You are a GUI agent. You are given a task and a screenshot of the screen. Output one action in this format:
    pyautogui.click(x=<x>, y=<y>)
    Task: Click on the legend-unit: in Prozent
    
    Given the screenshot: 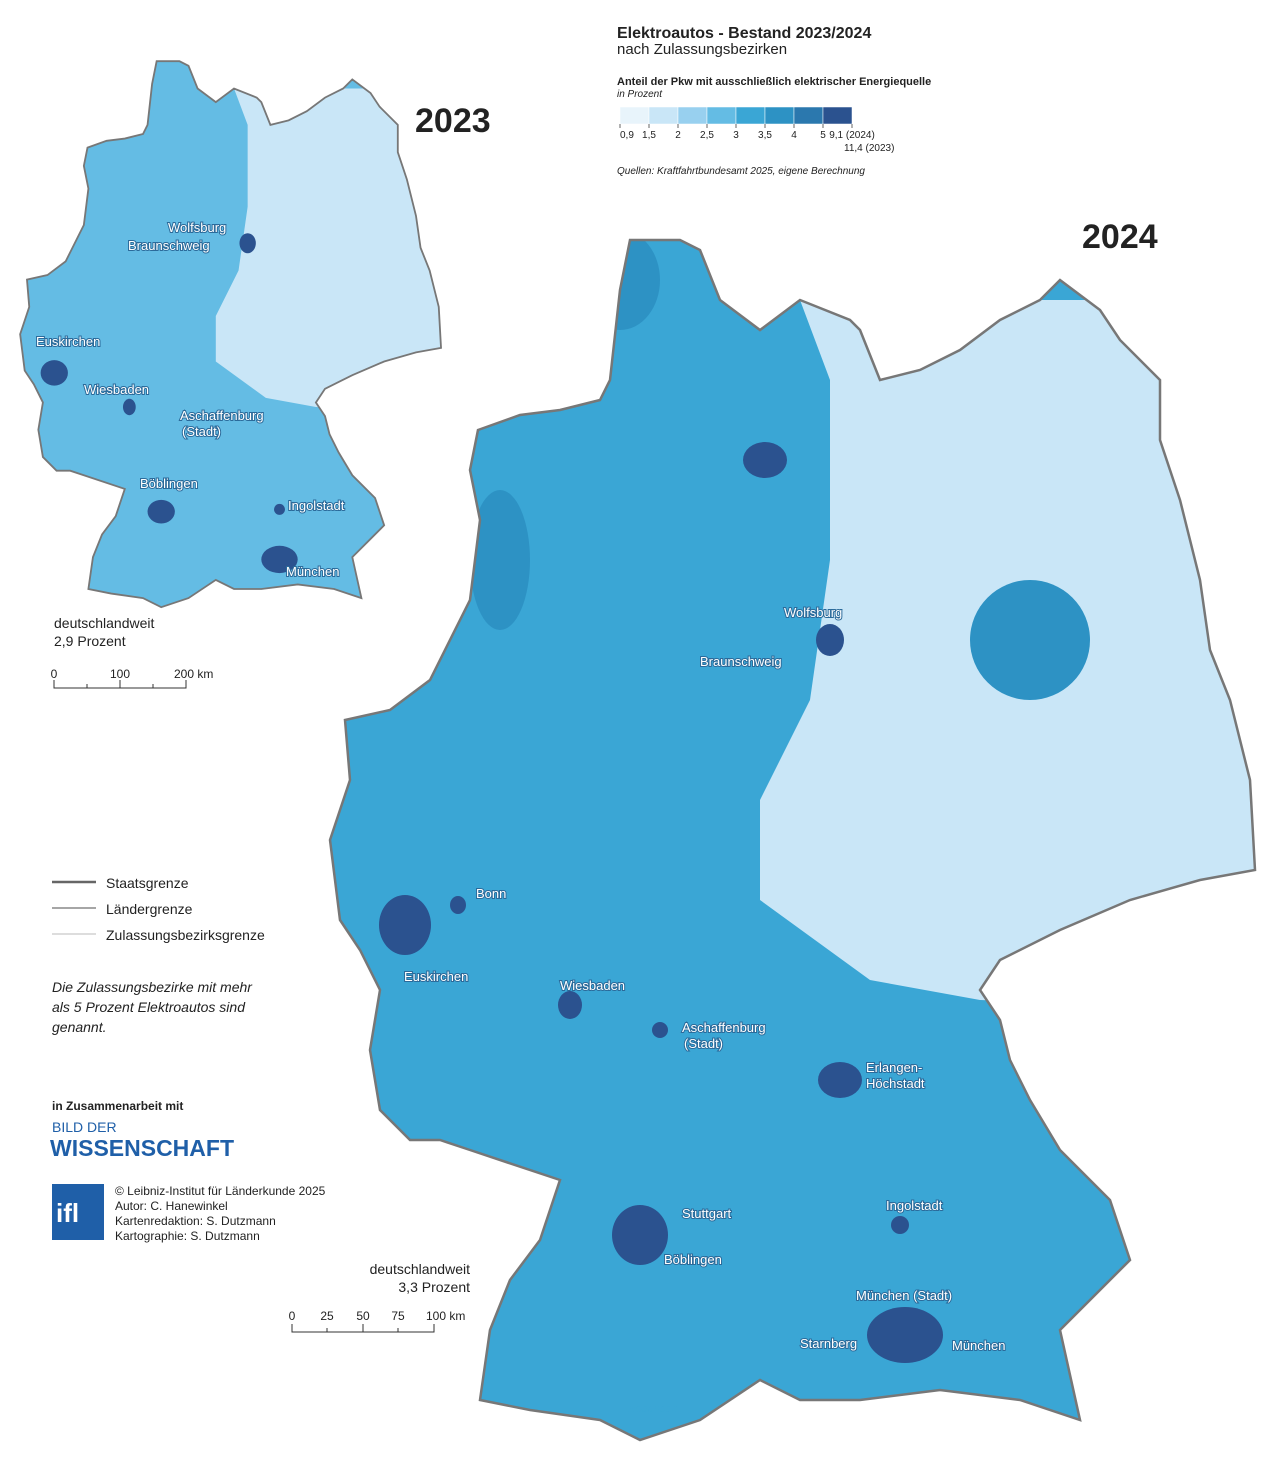 What is the action you would take?
    pyautogui.click(x=640, y=94)
    